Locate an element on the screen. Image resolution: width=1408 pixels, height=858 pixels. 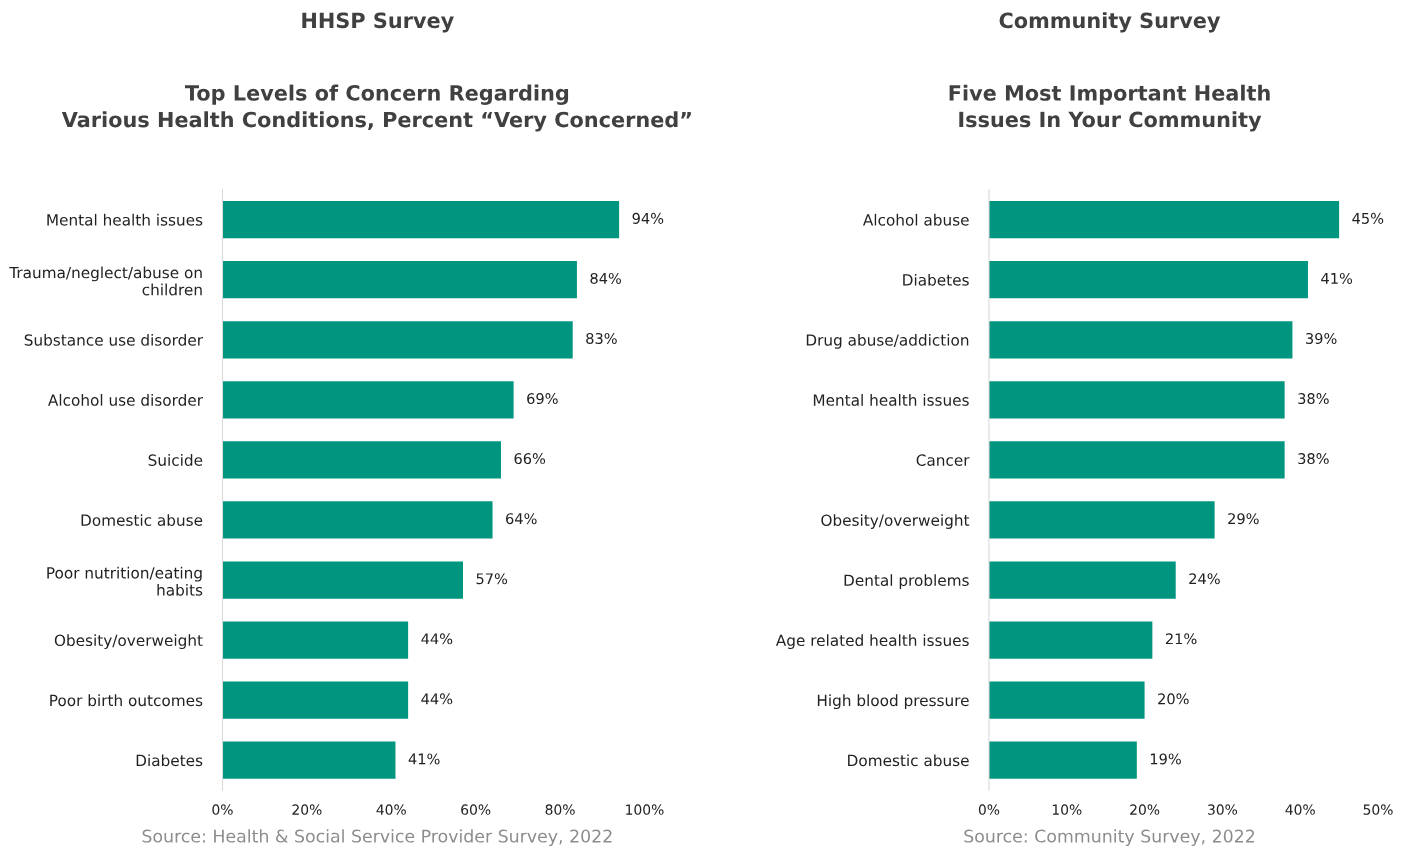
data-label: 20% is located at coordinates (1173, 699).